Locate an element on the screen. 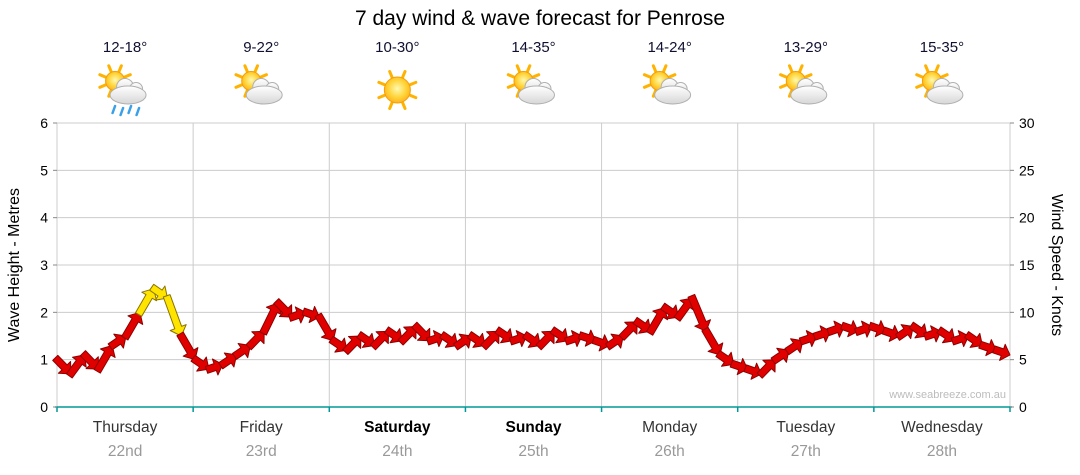 The height and width of the screenshot is (475, 1080). day-name-label: Sunday is located at coordinates (534, 427).